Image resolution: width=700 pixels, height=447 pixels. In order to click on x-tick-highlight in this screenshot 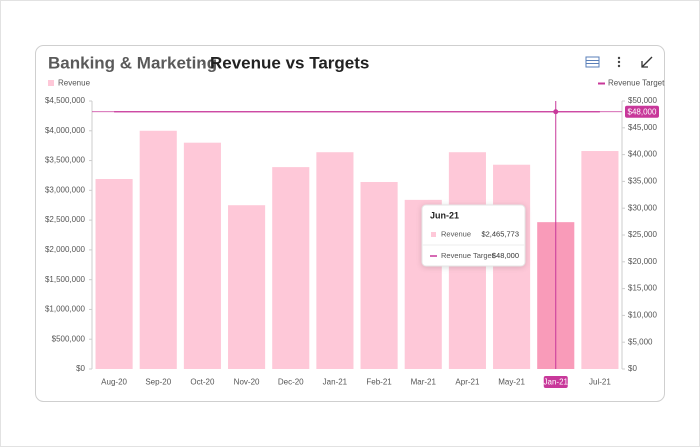, I will do `click(555, 382)`.